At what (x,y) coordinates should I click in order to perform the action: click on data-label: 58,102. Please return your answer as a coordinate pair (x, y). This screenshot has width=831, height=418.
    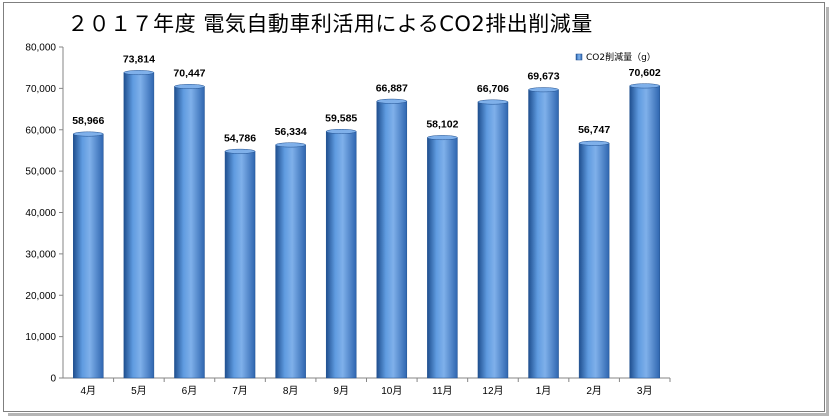
    Looking at the image, I should click on (442, 125).